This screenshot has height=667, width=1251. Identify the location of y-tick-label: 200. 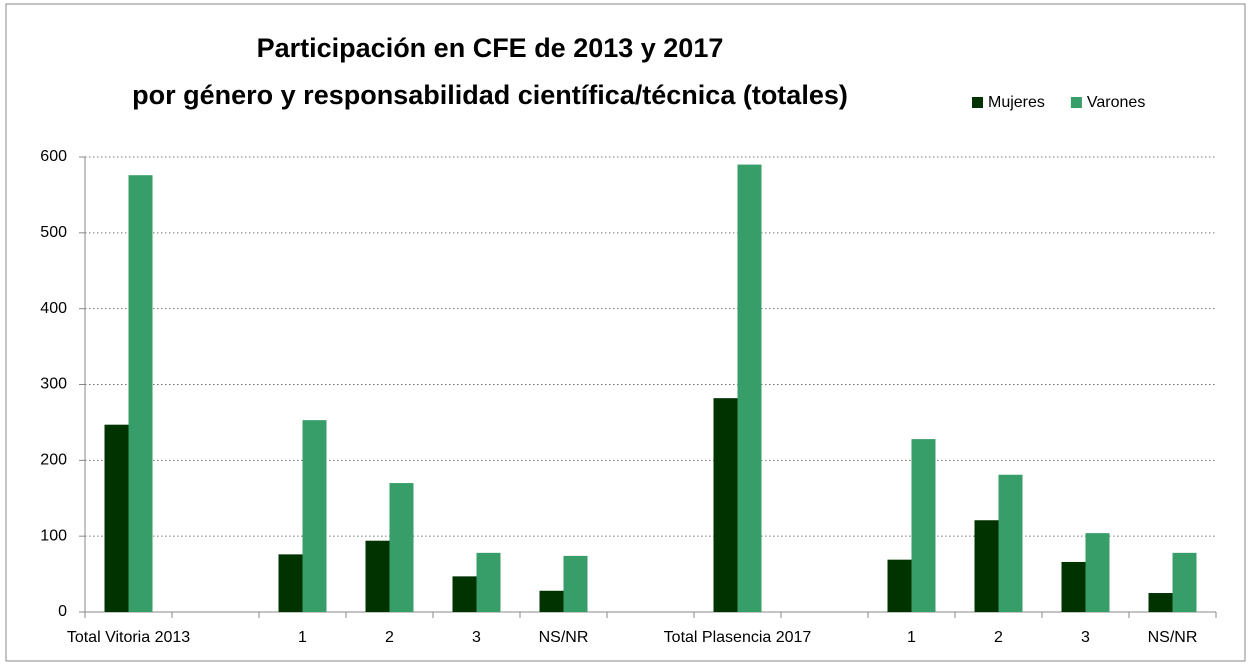
(53, 460).